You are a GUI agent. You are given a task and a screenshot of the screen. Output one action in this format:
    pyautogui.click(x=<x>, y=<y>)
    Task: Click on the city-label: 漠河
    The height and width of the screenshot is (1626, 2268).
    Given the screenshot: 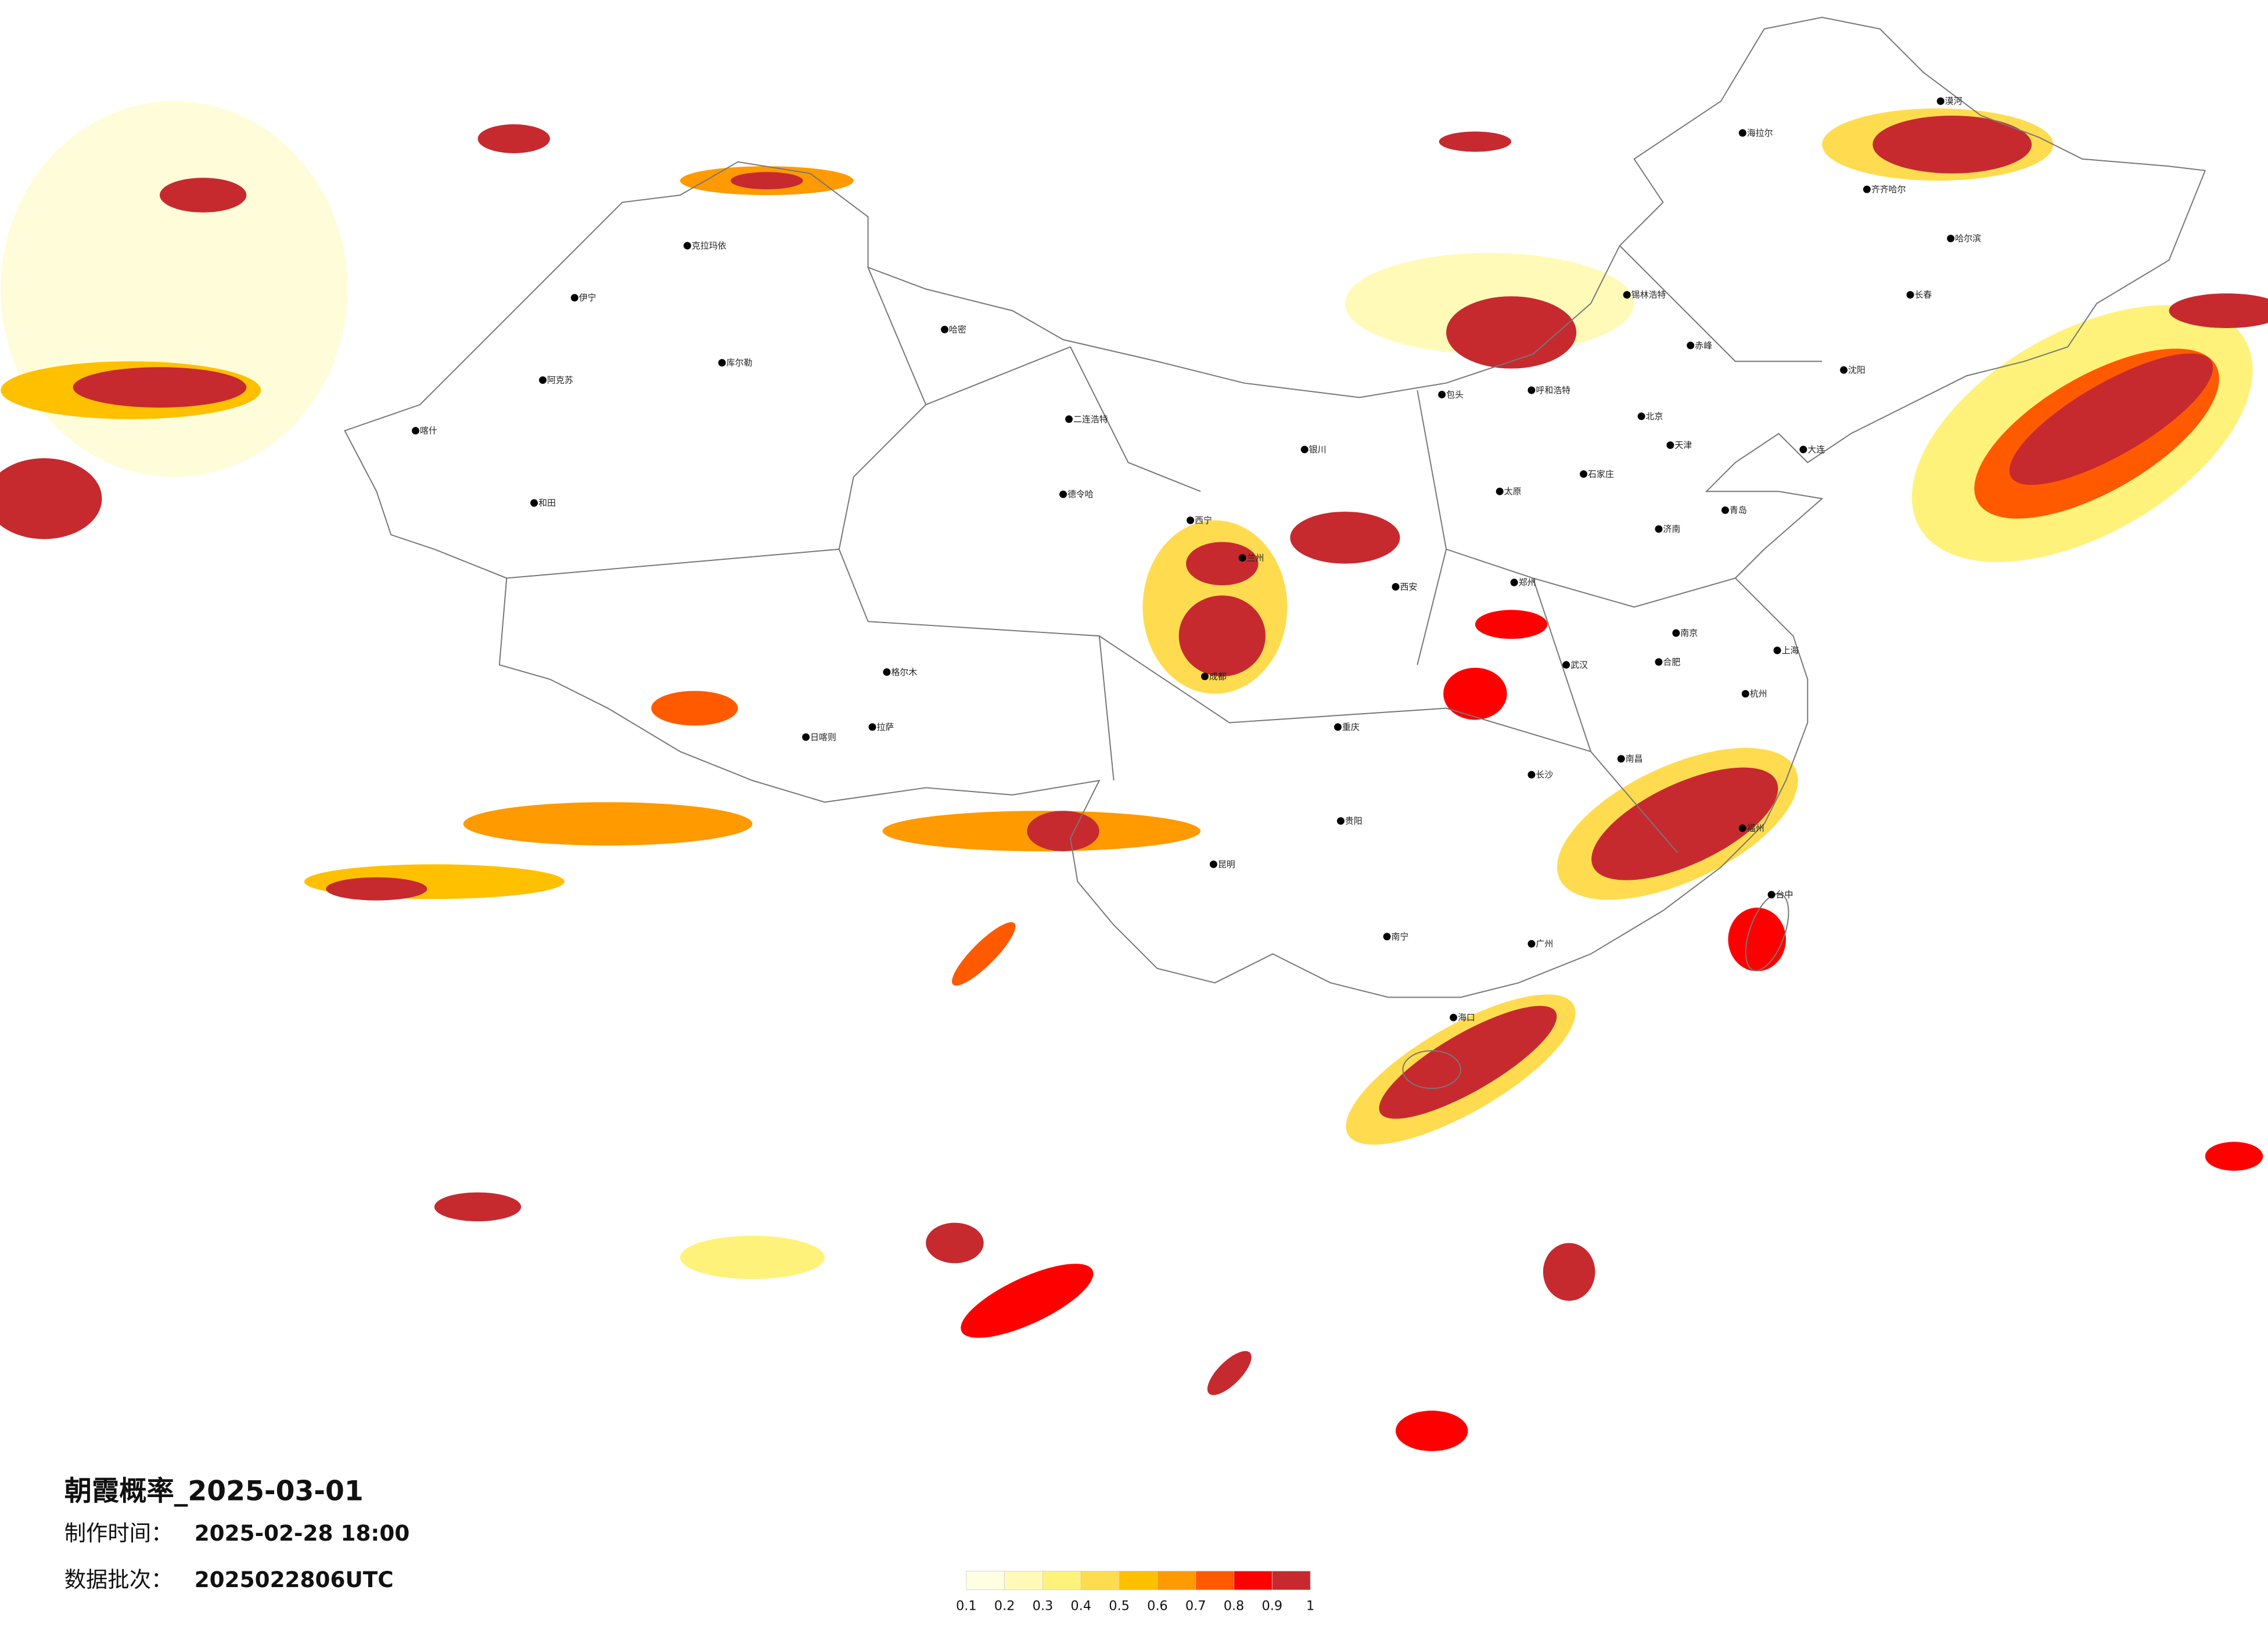 What is the action you would take?
    pyautogui.click(x=1954, y=101)
    